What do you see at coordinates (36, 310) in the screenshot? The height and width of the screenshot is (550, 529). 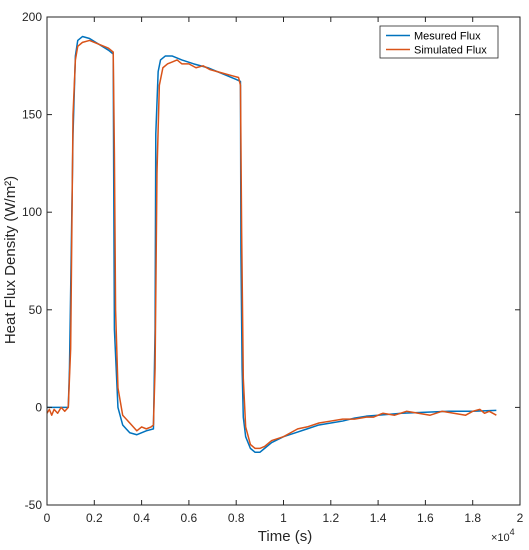 I see `y-tick-label: 50` at bounding box center [36, 310].